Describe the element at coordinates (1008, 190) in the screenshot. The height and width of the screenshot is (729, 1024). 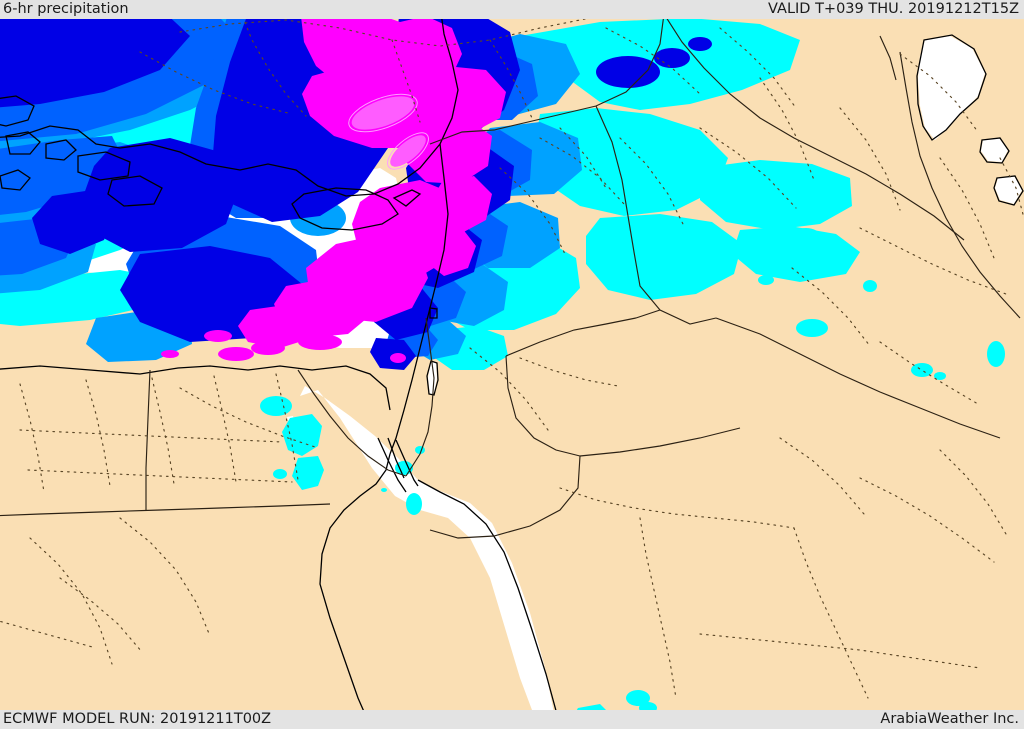
I see `lake-razzaza` at that location.